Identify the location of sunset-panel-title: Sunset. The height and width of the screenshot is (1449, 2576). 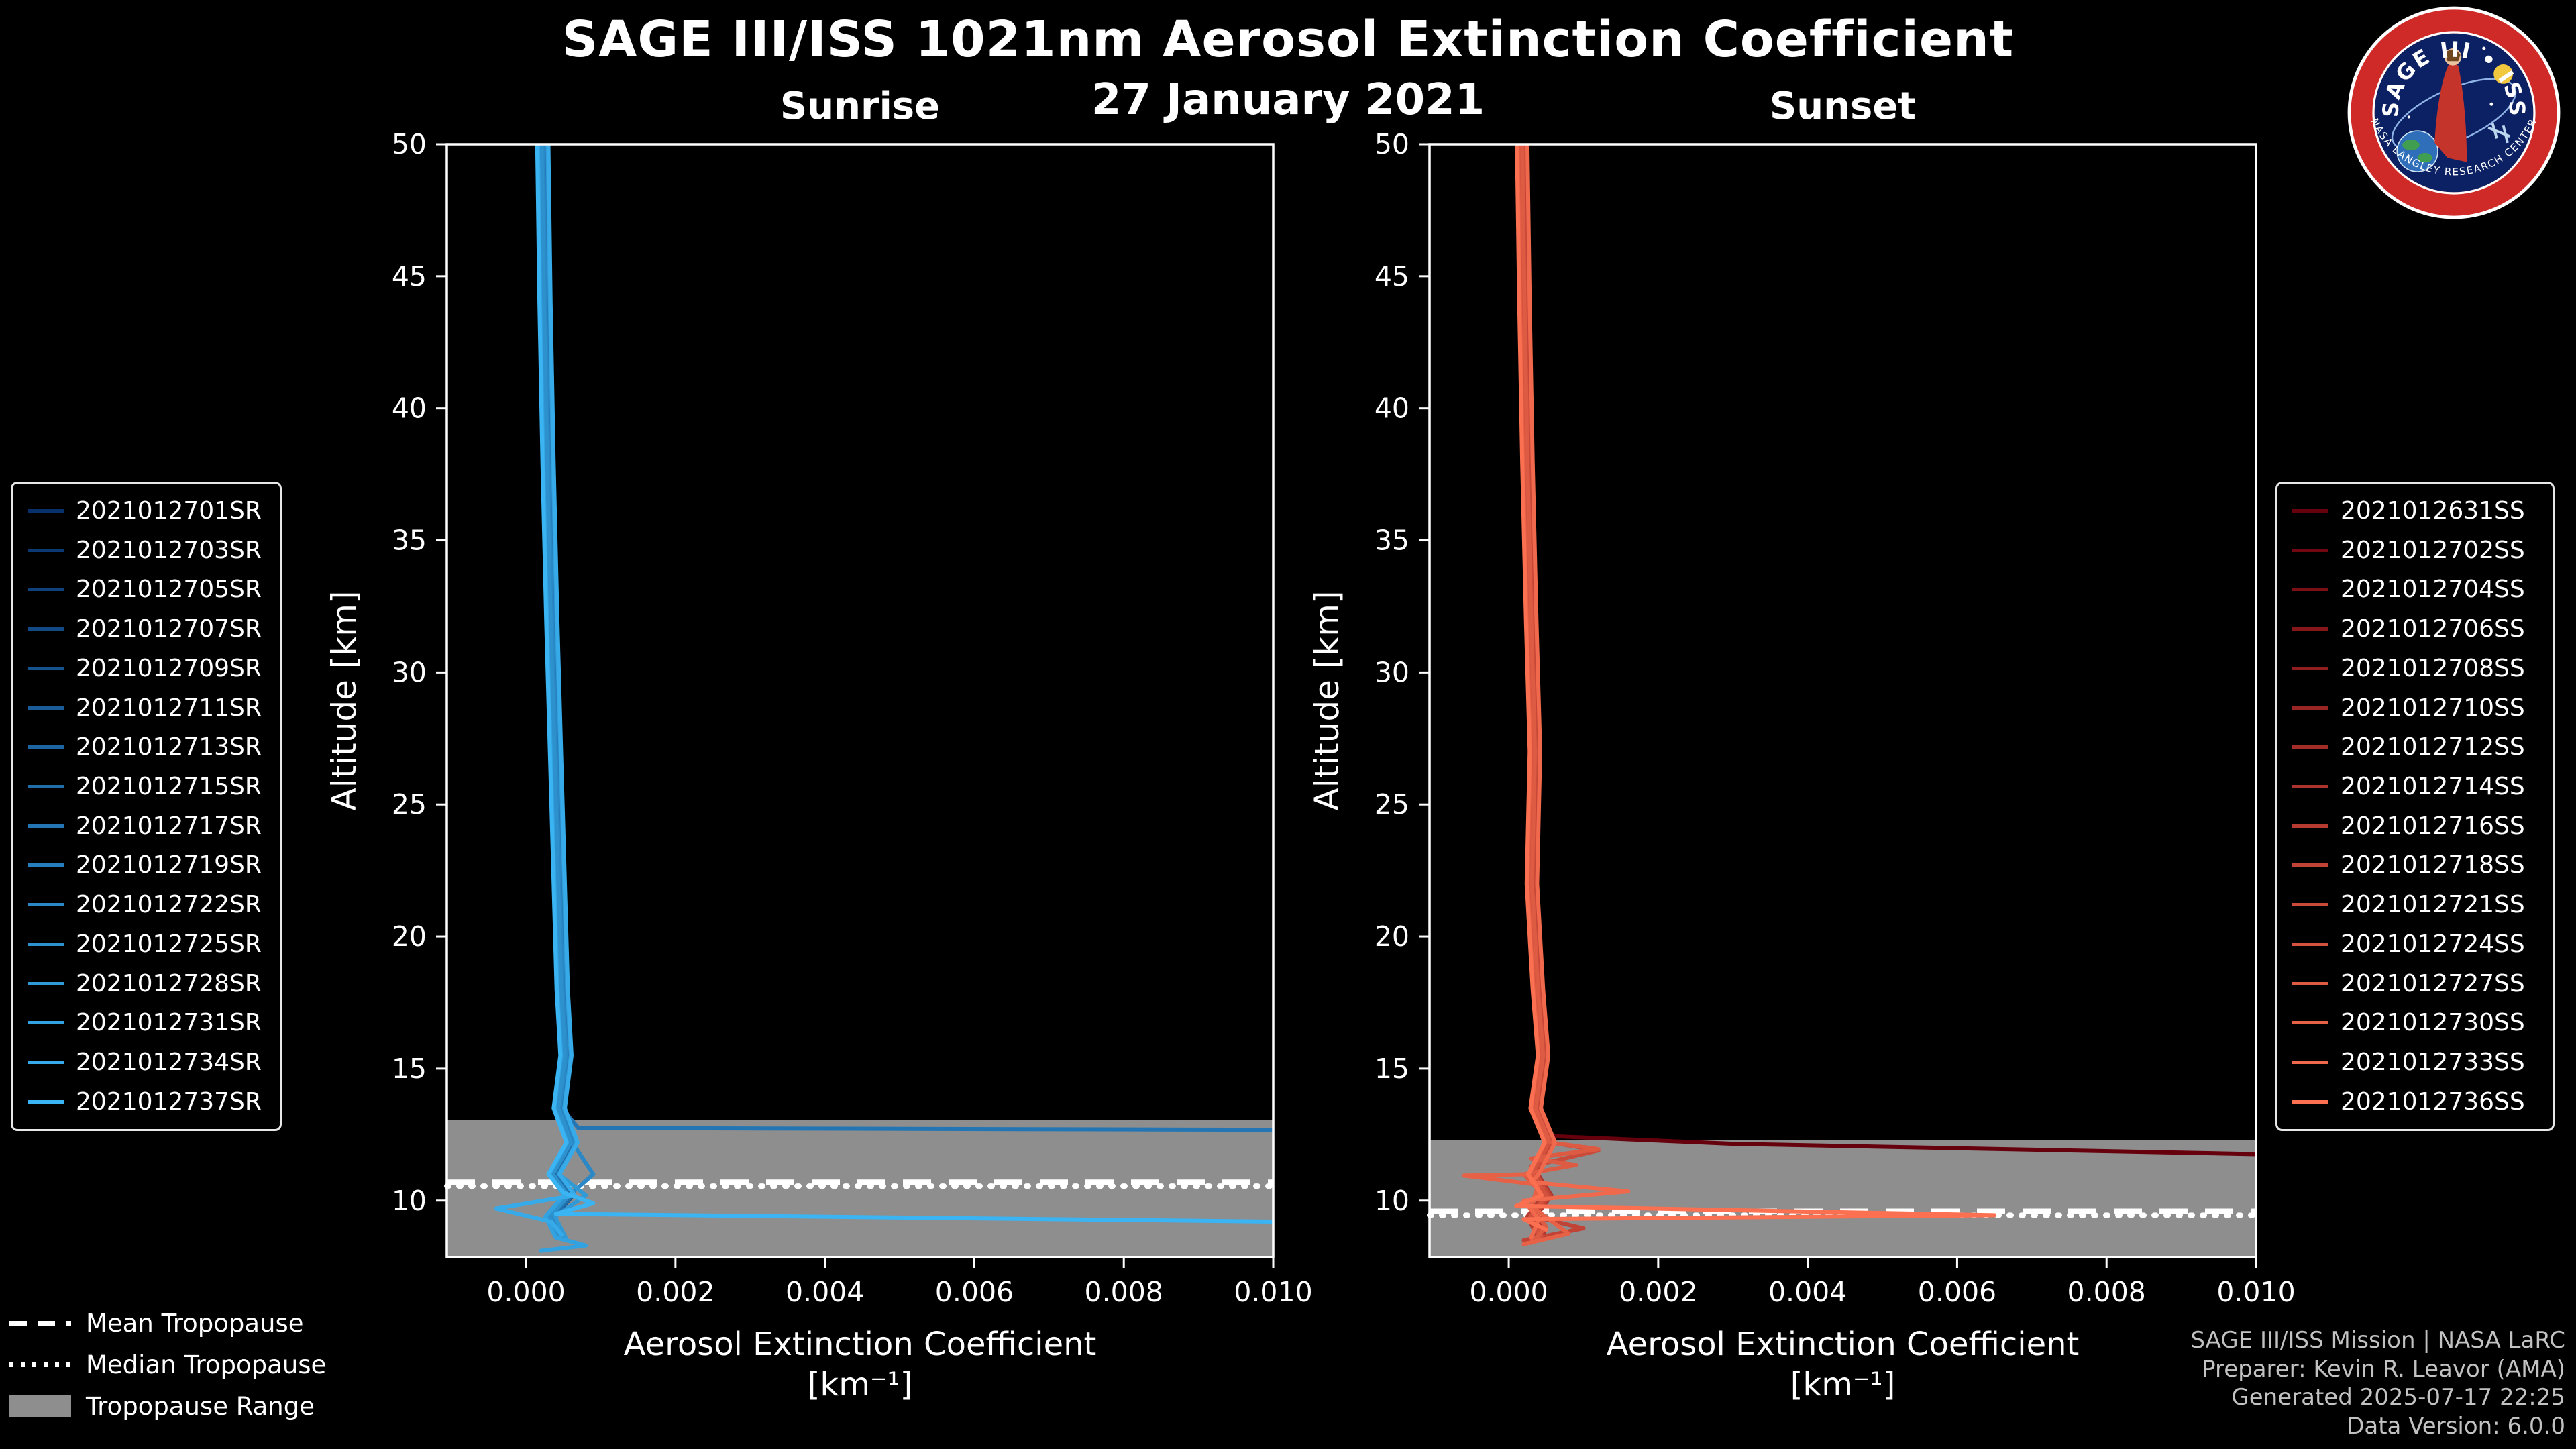
(1843, 106).